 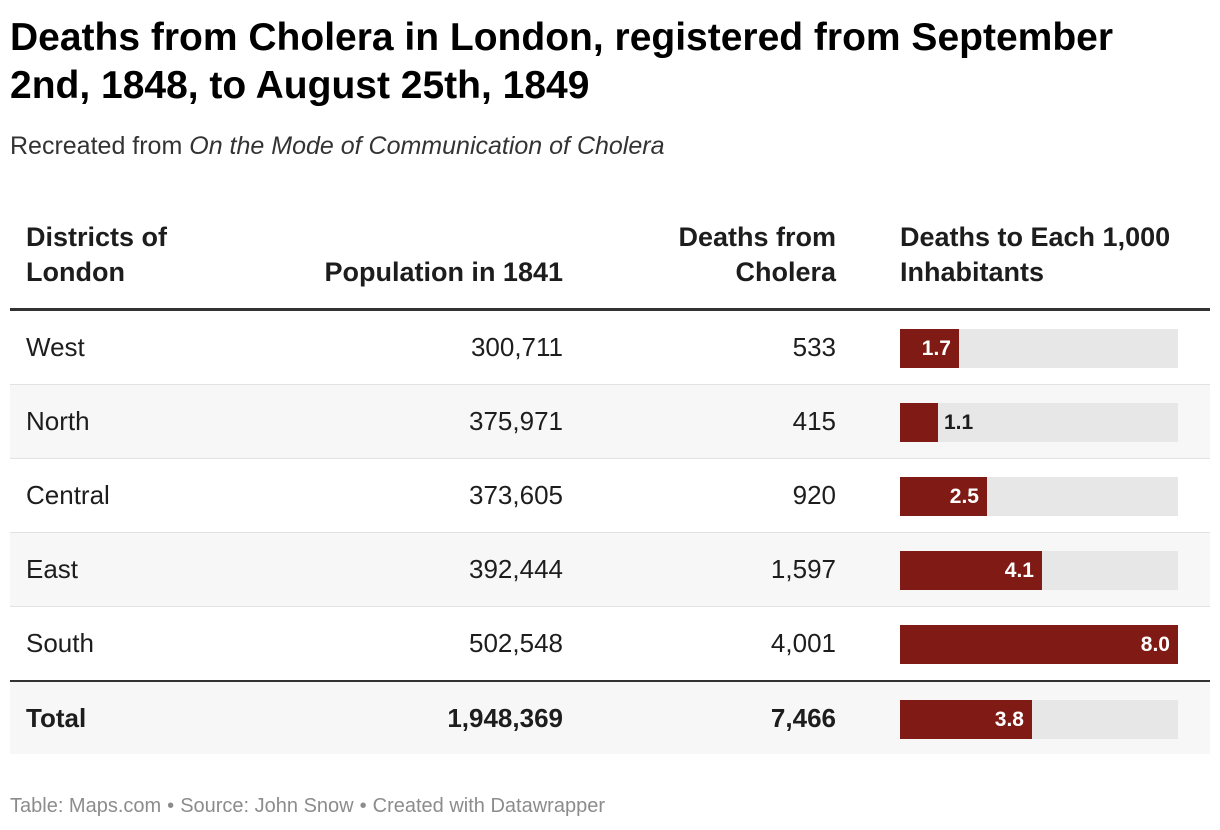 I want to click on rate-bar-track: 8.0, so click(x=1039, y=644).